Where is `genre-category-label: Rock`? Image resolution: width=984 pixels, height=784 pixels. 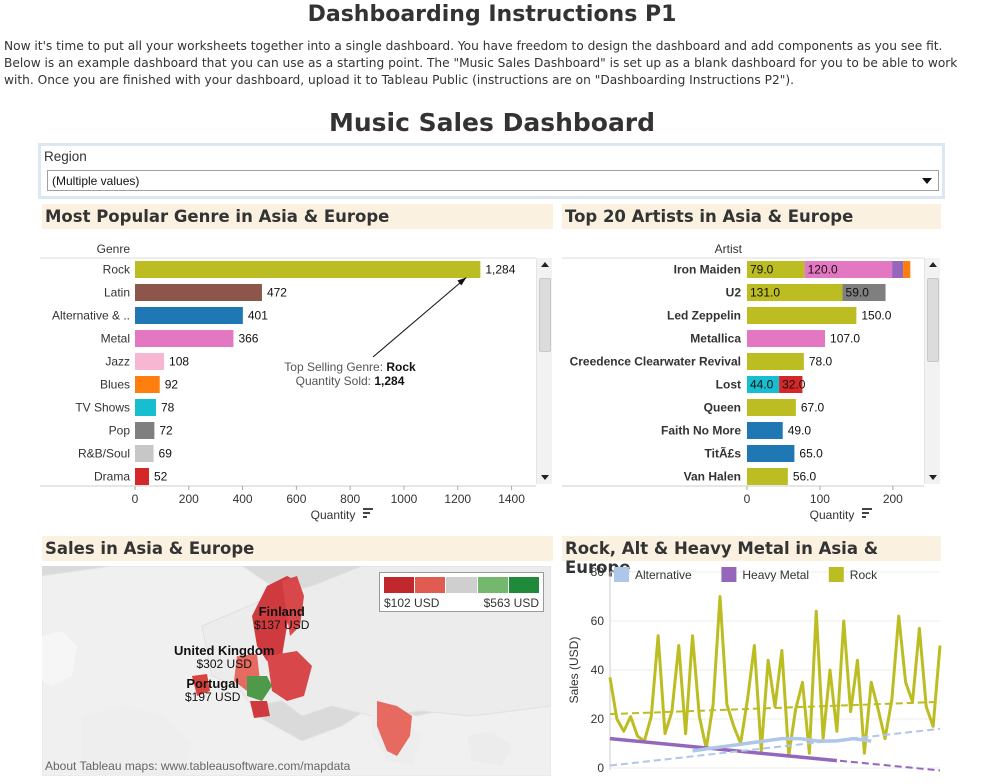 genre-category-label: Rock is located at coordinates (117, 270).